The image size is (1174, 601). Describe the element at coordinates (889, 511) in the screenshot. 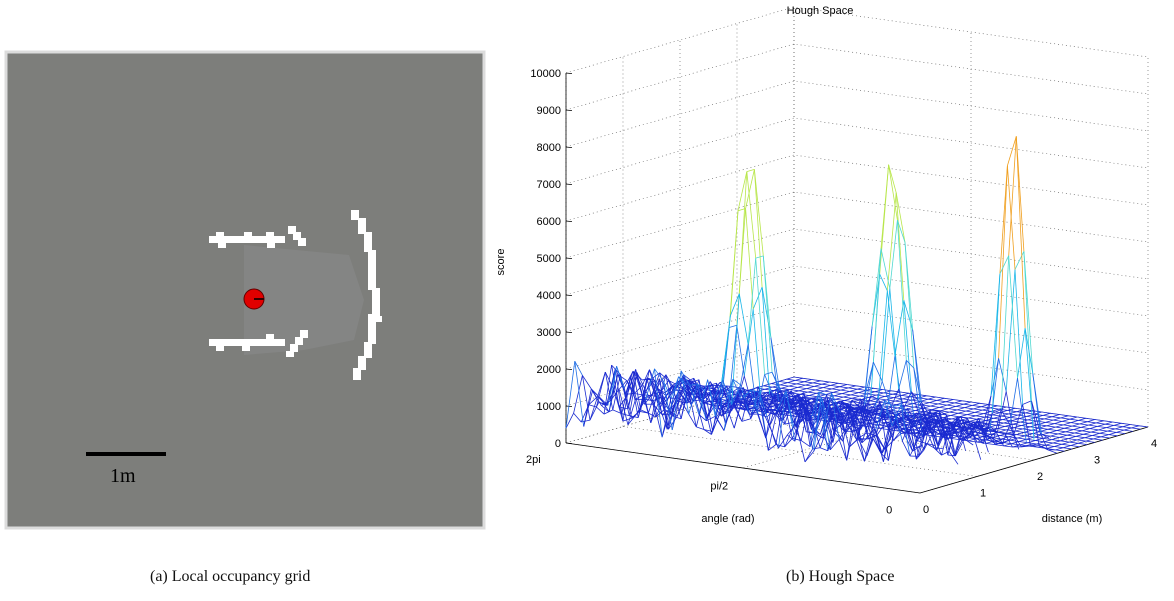

I see `angle-tick-label: 0` at that location.